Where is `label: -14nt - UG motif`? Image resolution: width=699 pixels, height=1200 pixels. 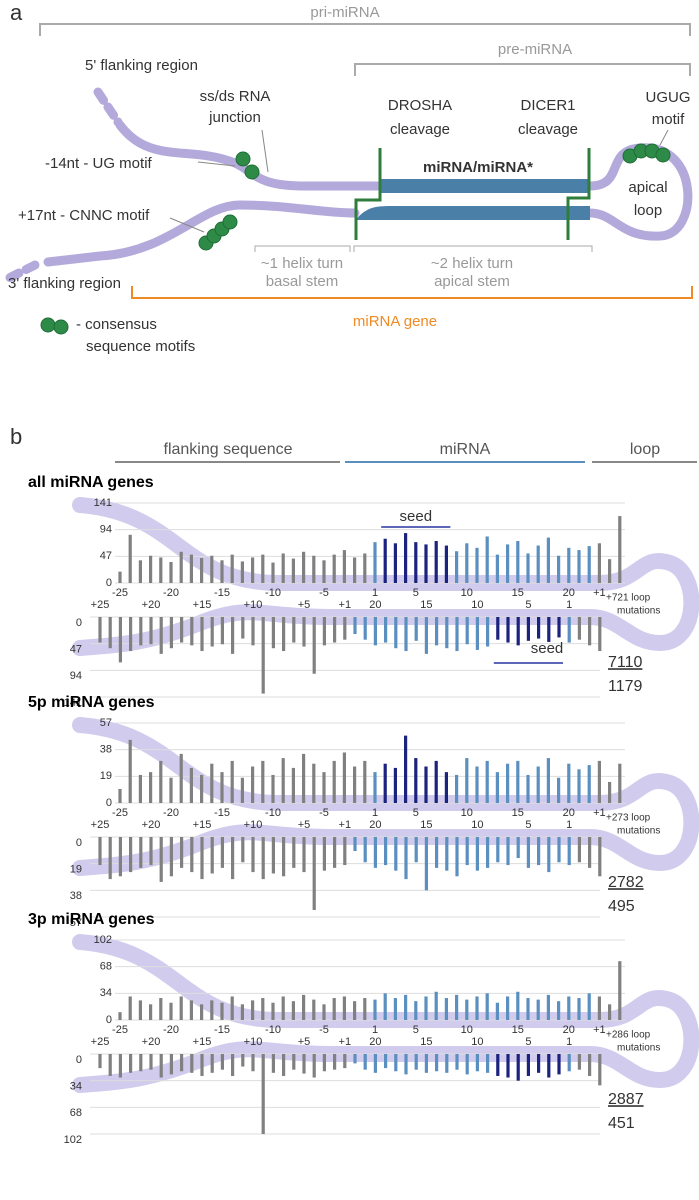
label: -14nt - UG motif is located at coordinates (99, 163).